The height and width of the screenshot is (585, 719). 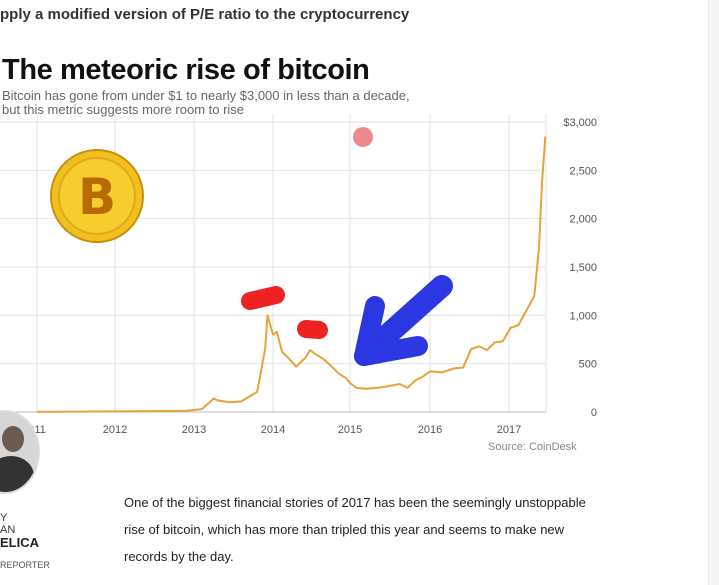 What do you see at coordinates (583, 220) in the screenshot?
I see `y-tick-label-4: 2,000` at bounding box center [583, 220].